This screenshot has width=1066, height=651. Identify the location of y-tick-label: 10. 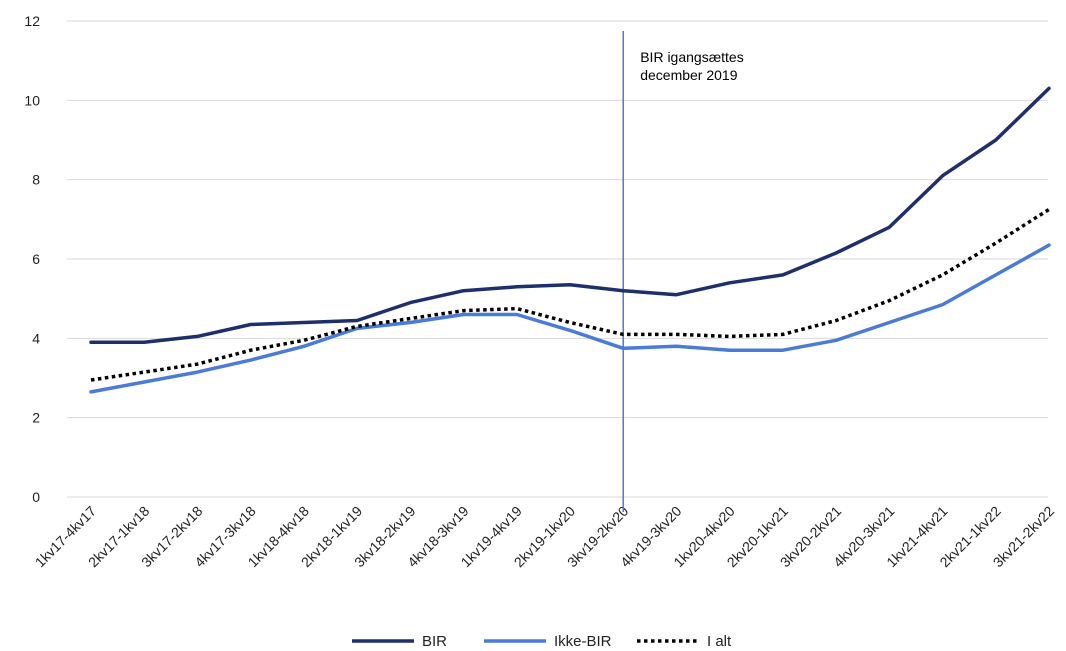
(32, 100).